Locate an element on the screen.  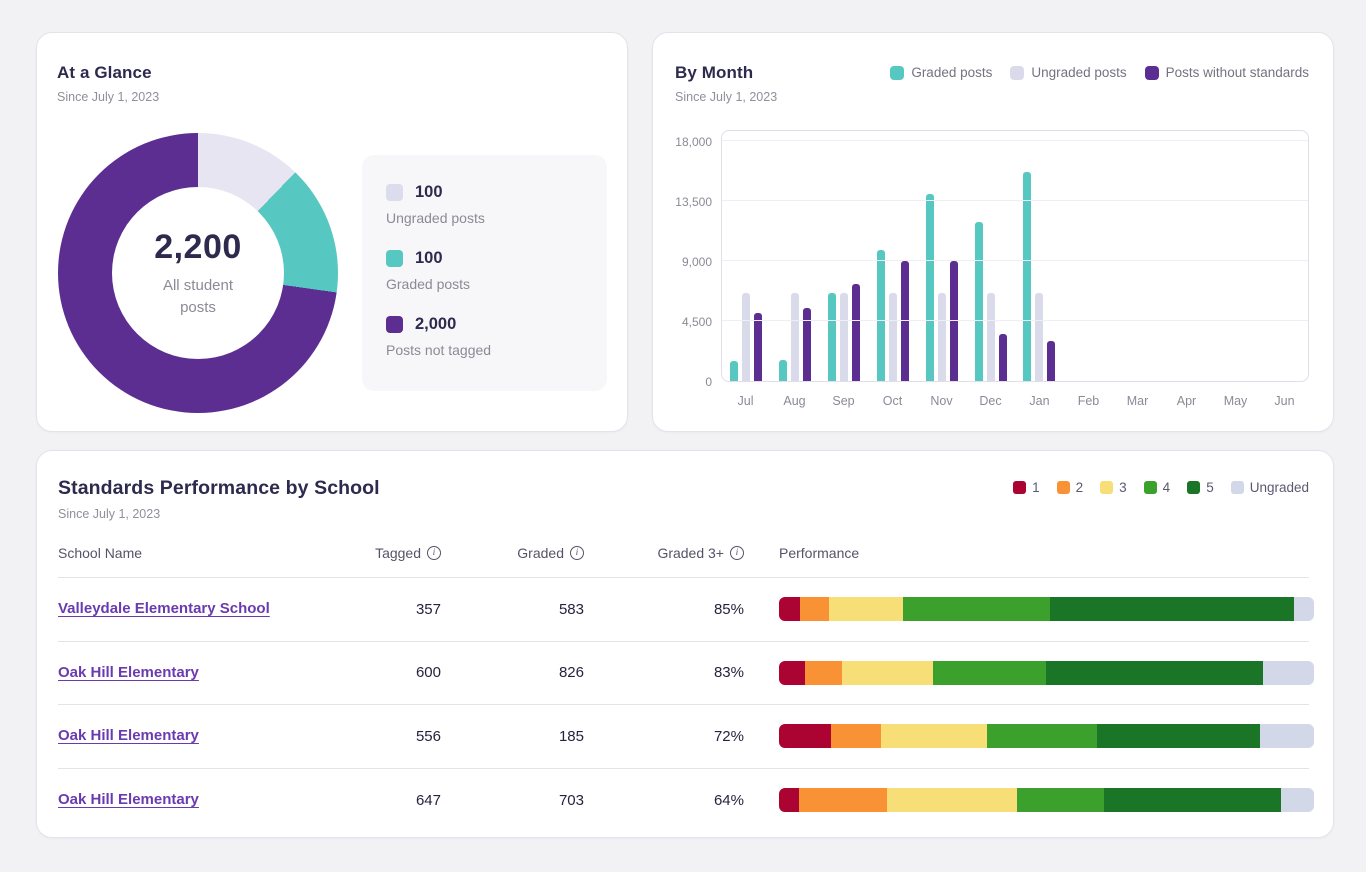
x-tick-label: Oct is located at coordinates (892, 401).